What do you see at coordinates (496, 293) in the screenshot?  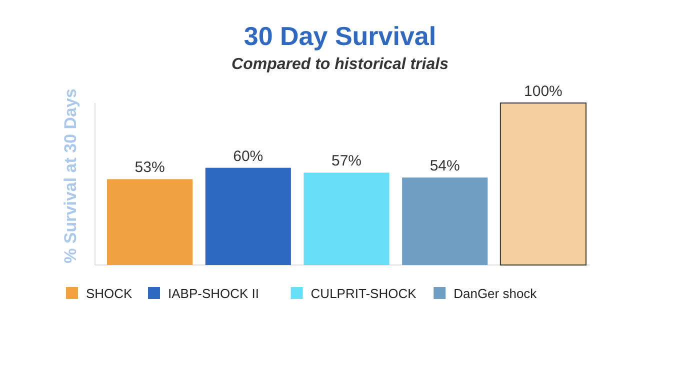 I see `legend-label: DanGer shock` at bounding box center [496, 293].